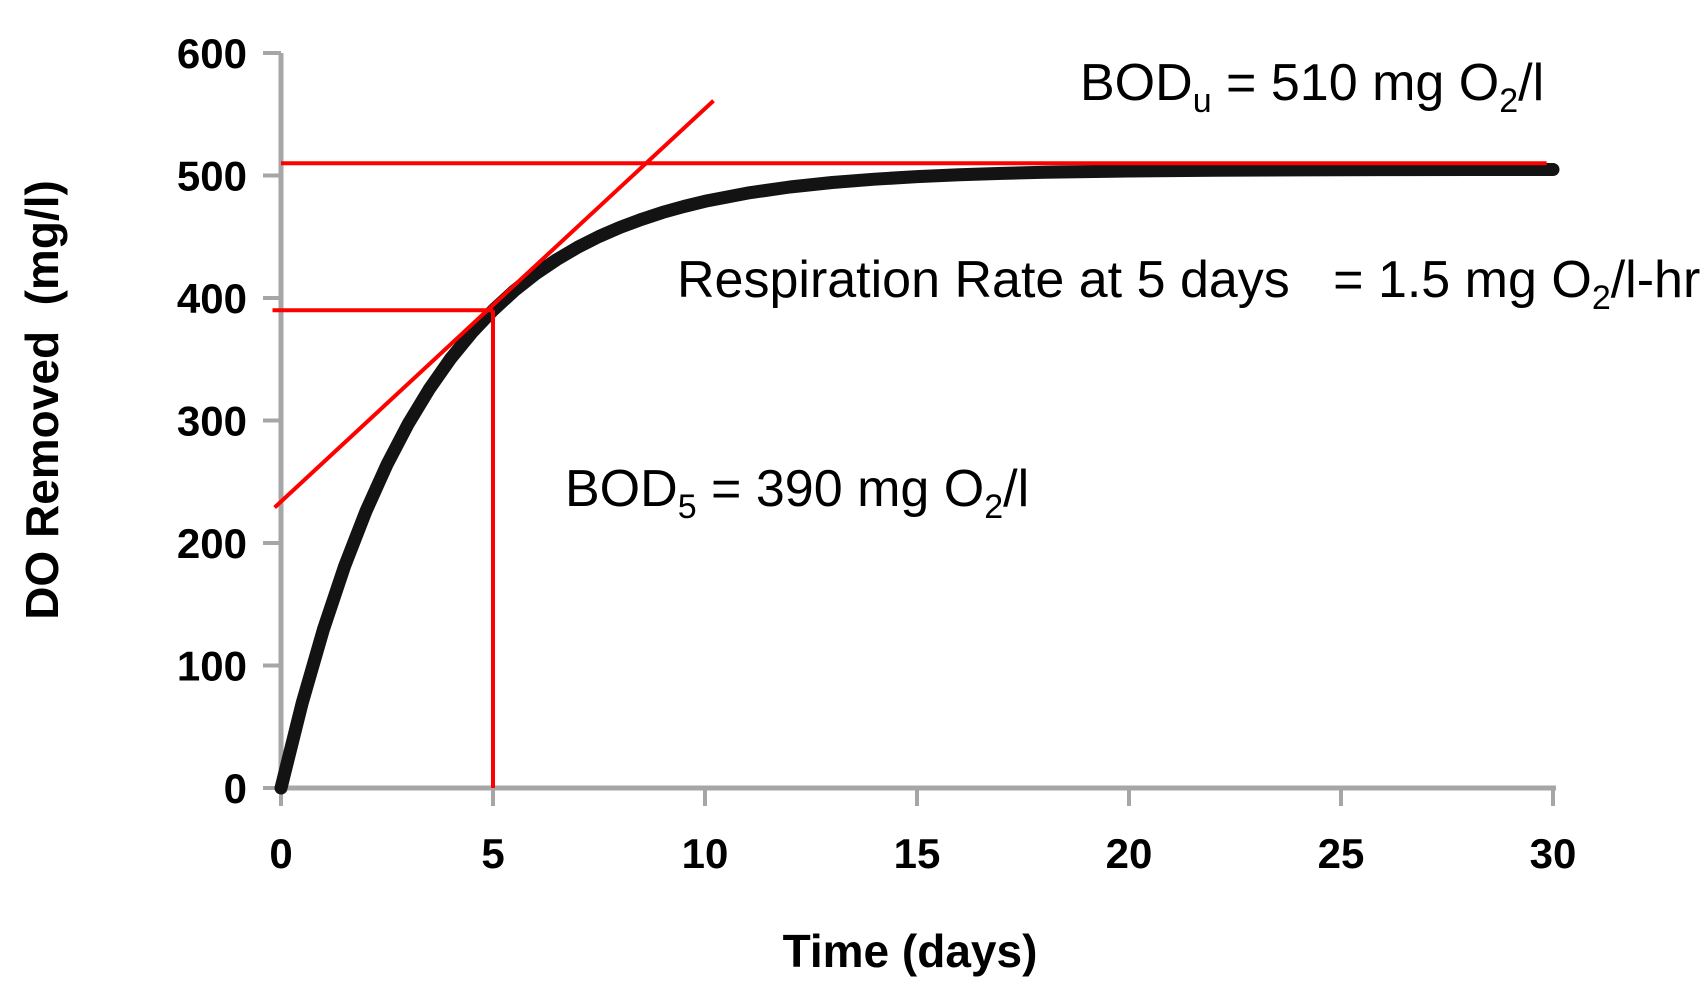 The width and height of the screenshot is (1706, 997). I want to click on y-tick-label: 300, so click(212, 421).